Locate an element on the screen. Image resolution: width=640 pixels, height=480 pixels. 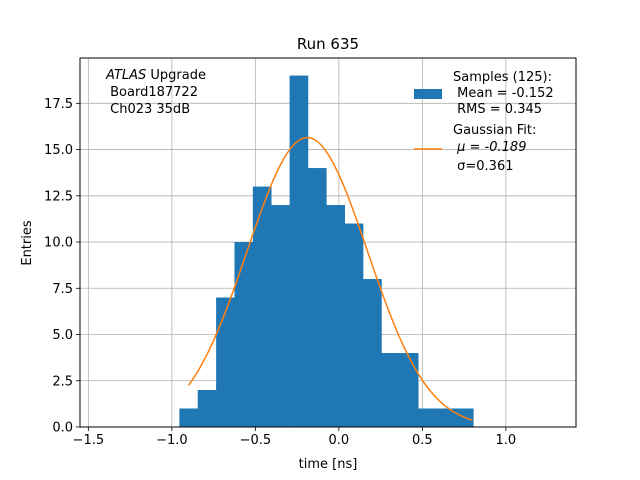
svg-text: ATLAS Upgrade is located at coordinates (155, 75).